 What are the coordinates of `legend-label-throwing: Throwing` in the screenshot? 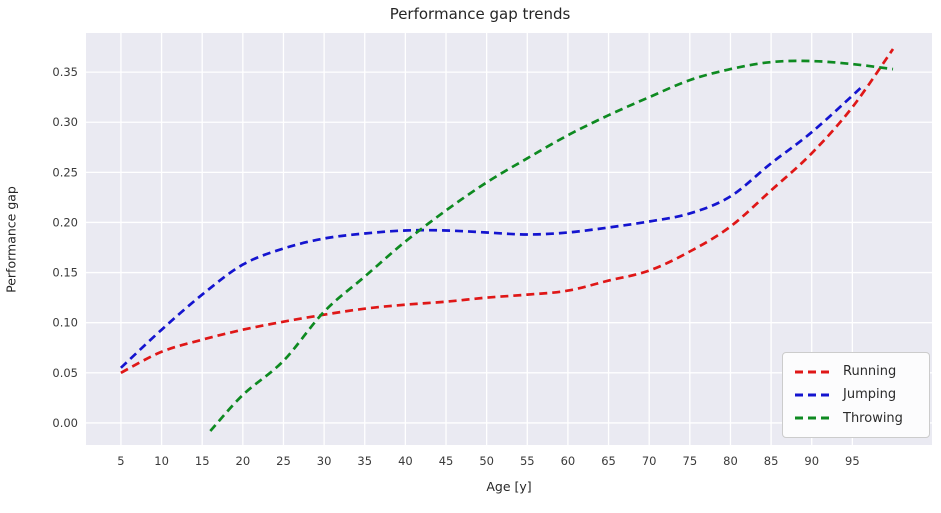 It's located at (873, 418).